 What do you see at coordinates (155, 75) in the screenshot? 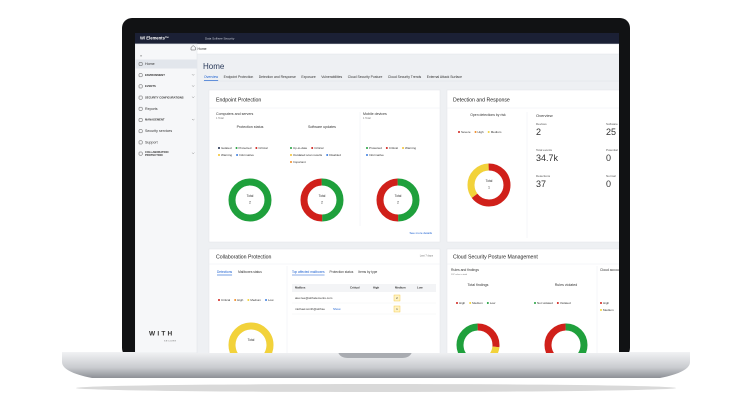
I see `nav-item: ENVIRONMENT` at bounding box center [155, 75].